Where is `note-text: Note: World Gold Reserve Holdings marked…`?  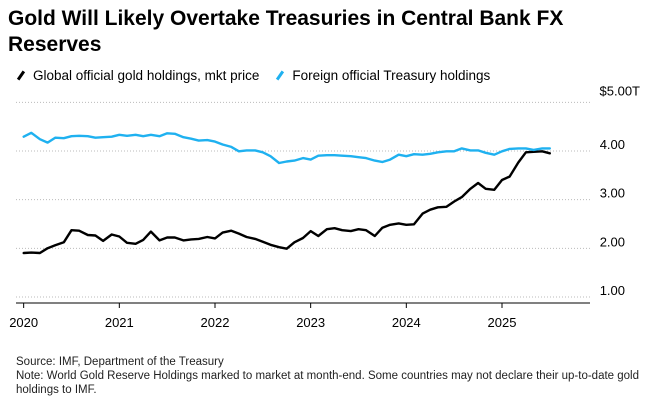 note-text: Note: World Gold Reserve Holdings marked… is located at coordinates (328, 383).